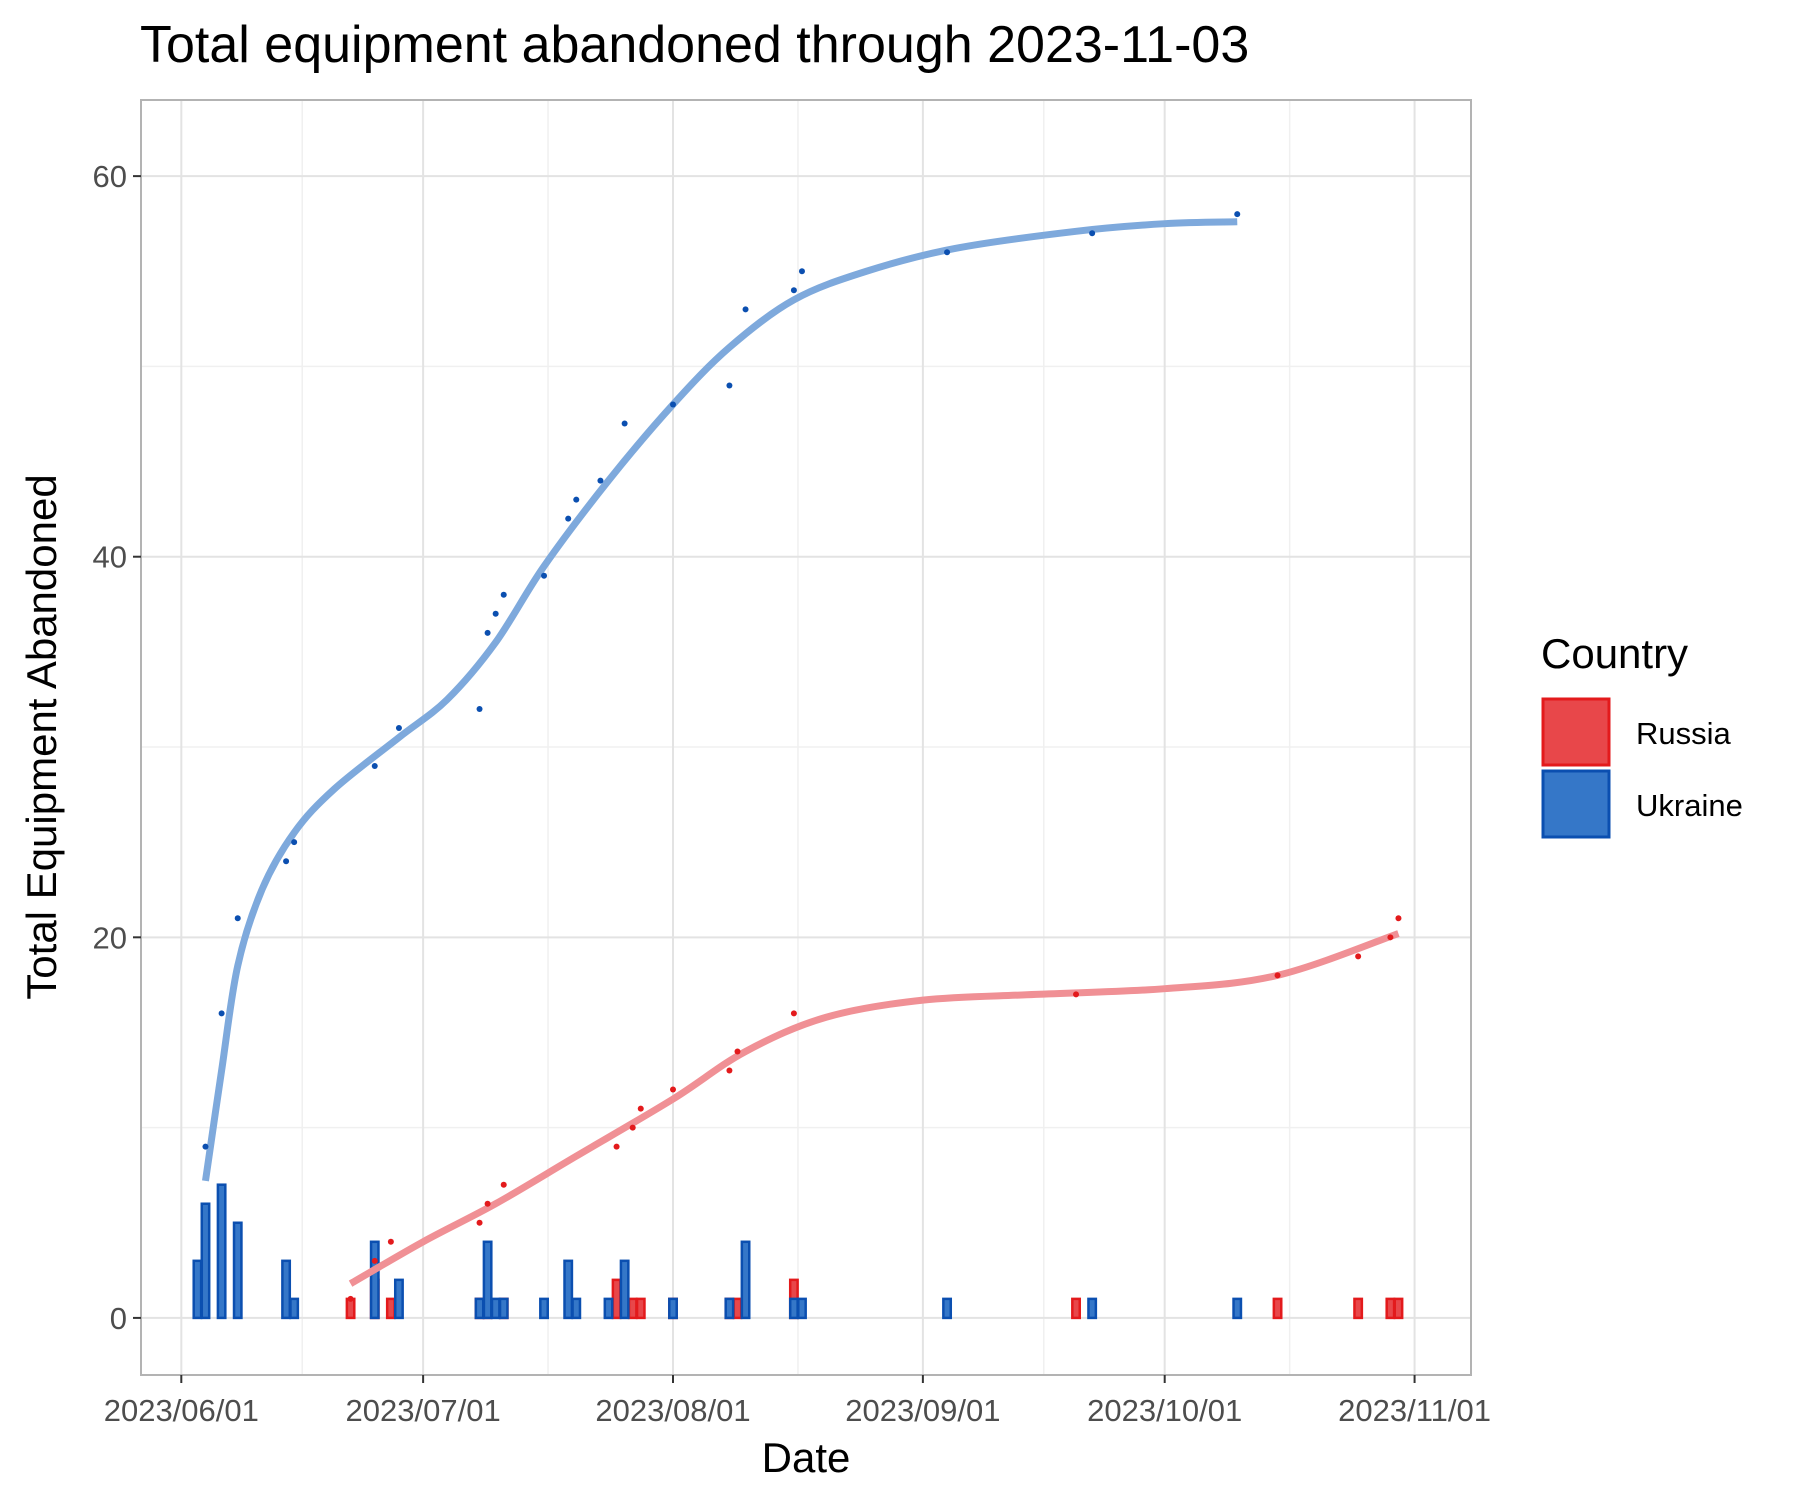 This screenshot has height=1500, width=1800. I want to click on legend-label-ukraine: Ukraine, so click(1689, 805).